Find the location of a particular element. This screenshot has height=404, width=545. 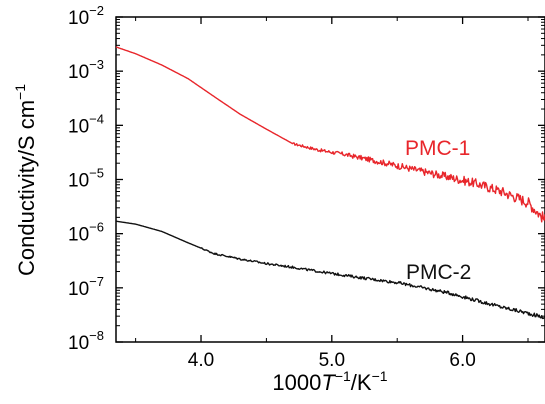

y-tick-label-exponent: −4 is located at coordinates (96, 118).